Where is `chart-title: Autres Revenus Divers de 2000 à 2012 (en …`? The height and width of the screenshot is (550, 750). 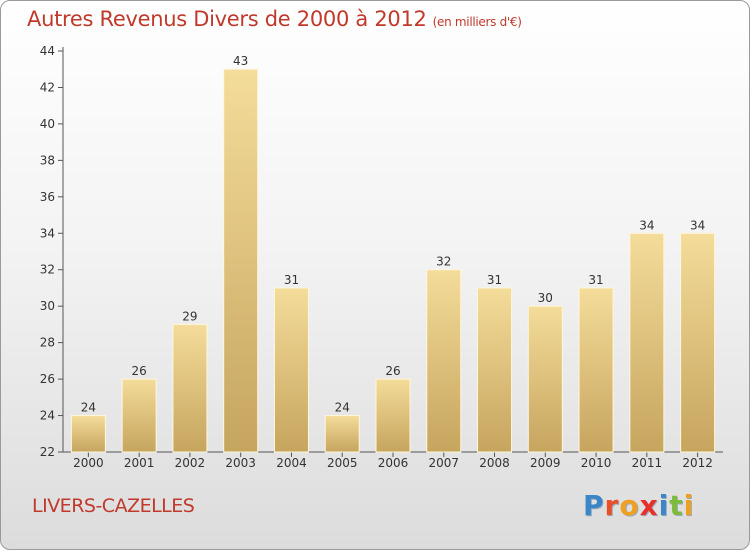
chart-title: Autres Revenus Divers de 2000 à 2012 (en … is located at coordinates (274, 19).